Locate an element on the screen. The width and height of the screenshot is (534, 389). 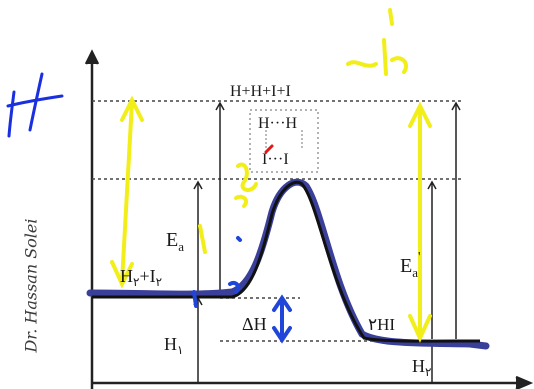
blue-dot is located at coordinates (239, 239).